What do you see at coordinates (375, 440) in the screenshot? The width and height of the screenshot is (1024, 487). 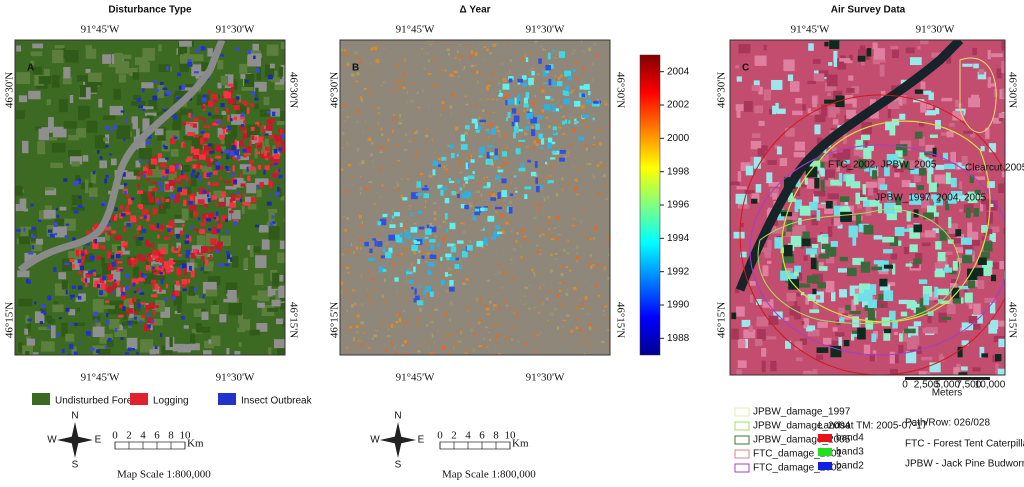 I see `compass-letter: W` at bounding box center [375, 440].